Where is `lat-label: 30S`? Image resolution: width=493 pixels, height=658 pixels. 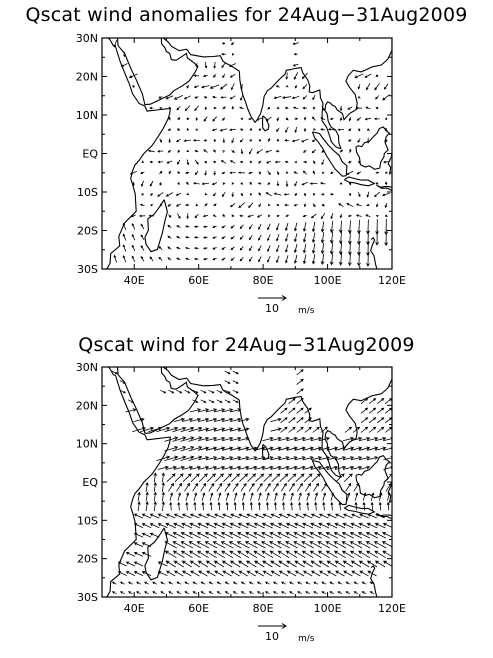 lat-label: 30S is located at coordinates (87, 269).